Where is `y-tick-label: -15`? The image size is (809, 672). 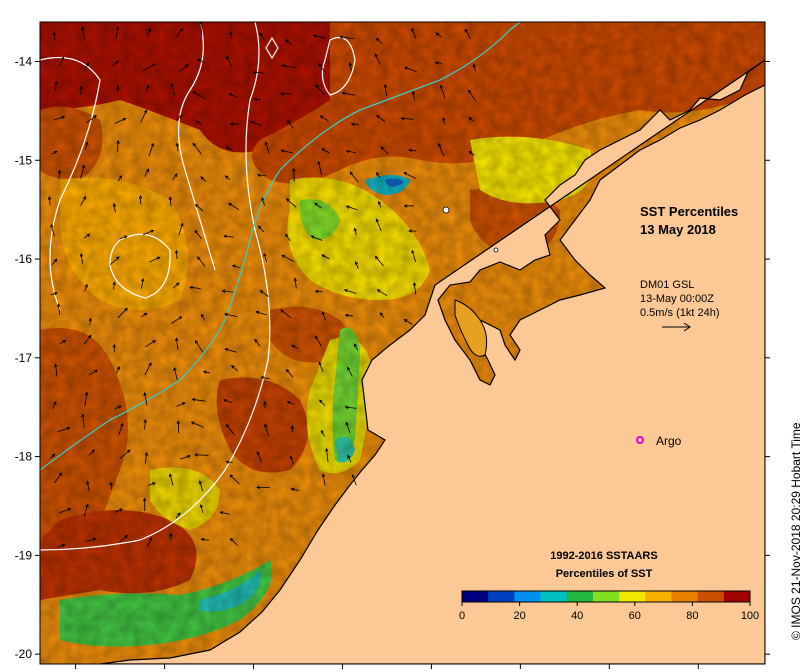
y-tick-label: -15 is located at coordinates (24, 160).